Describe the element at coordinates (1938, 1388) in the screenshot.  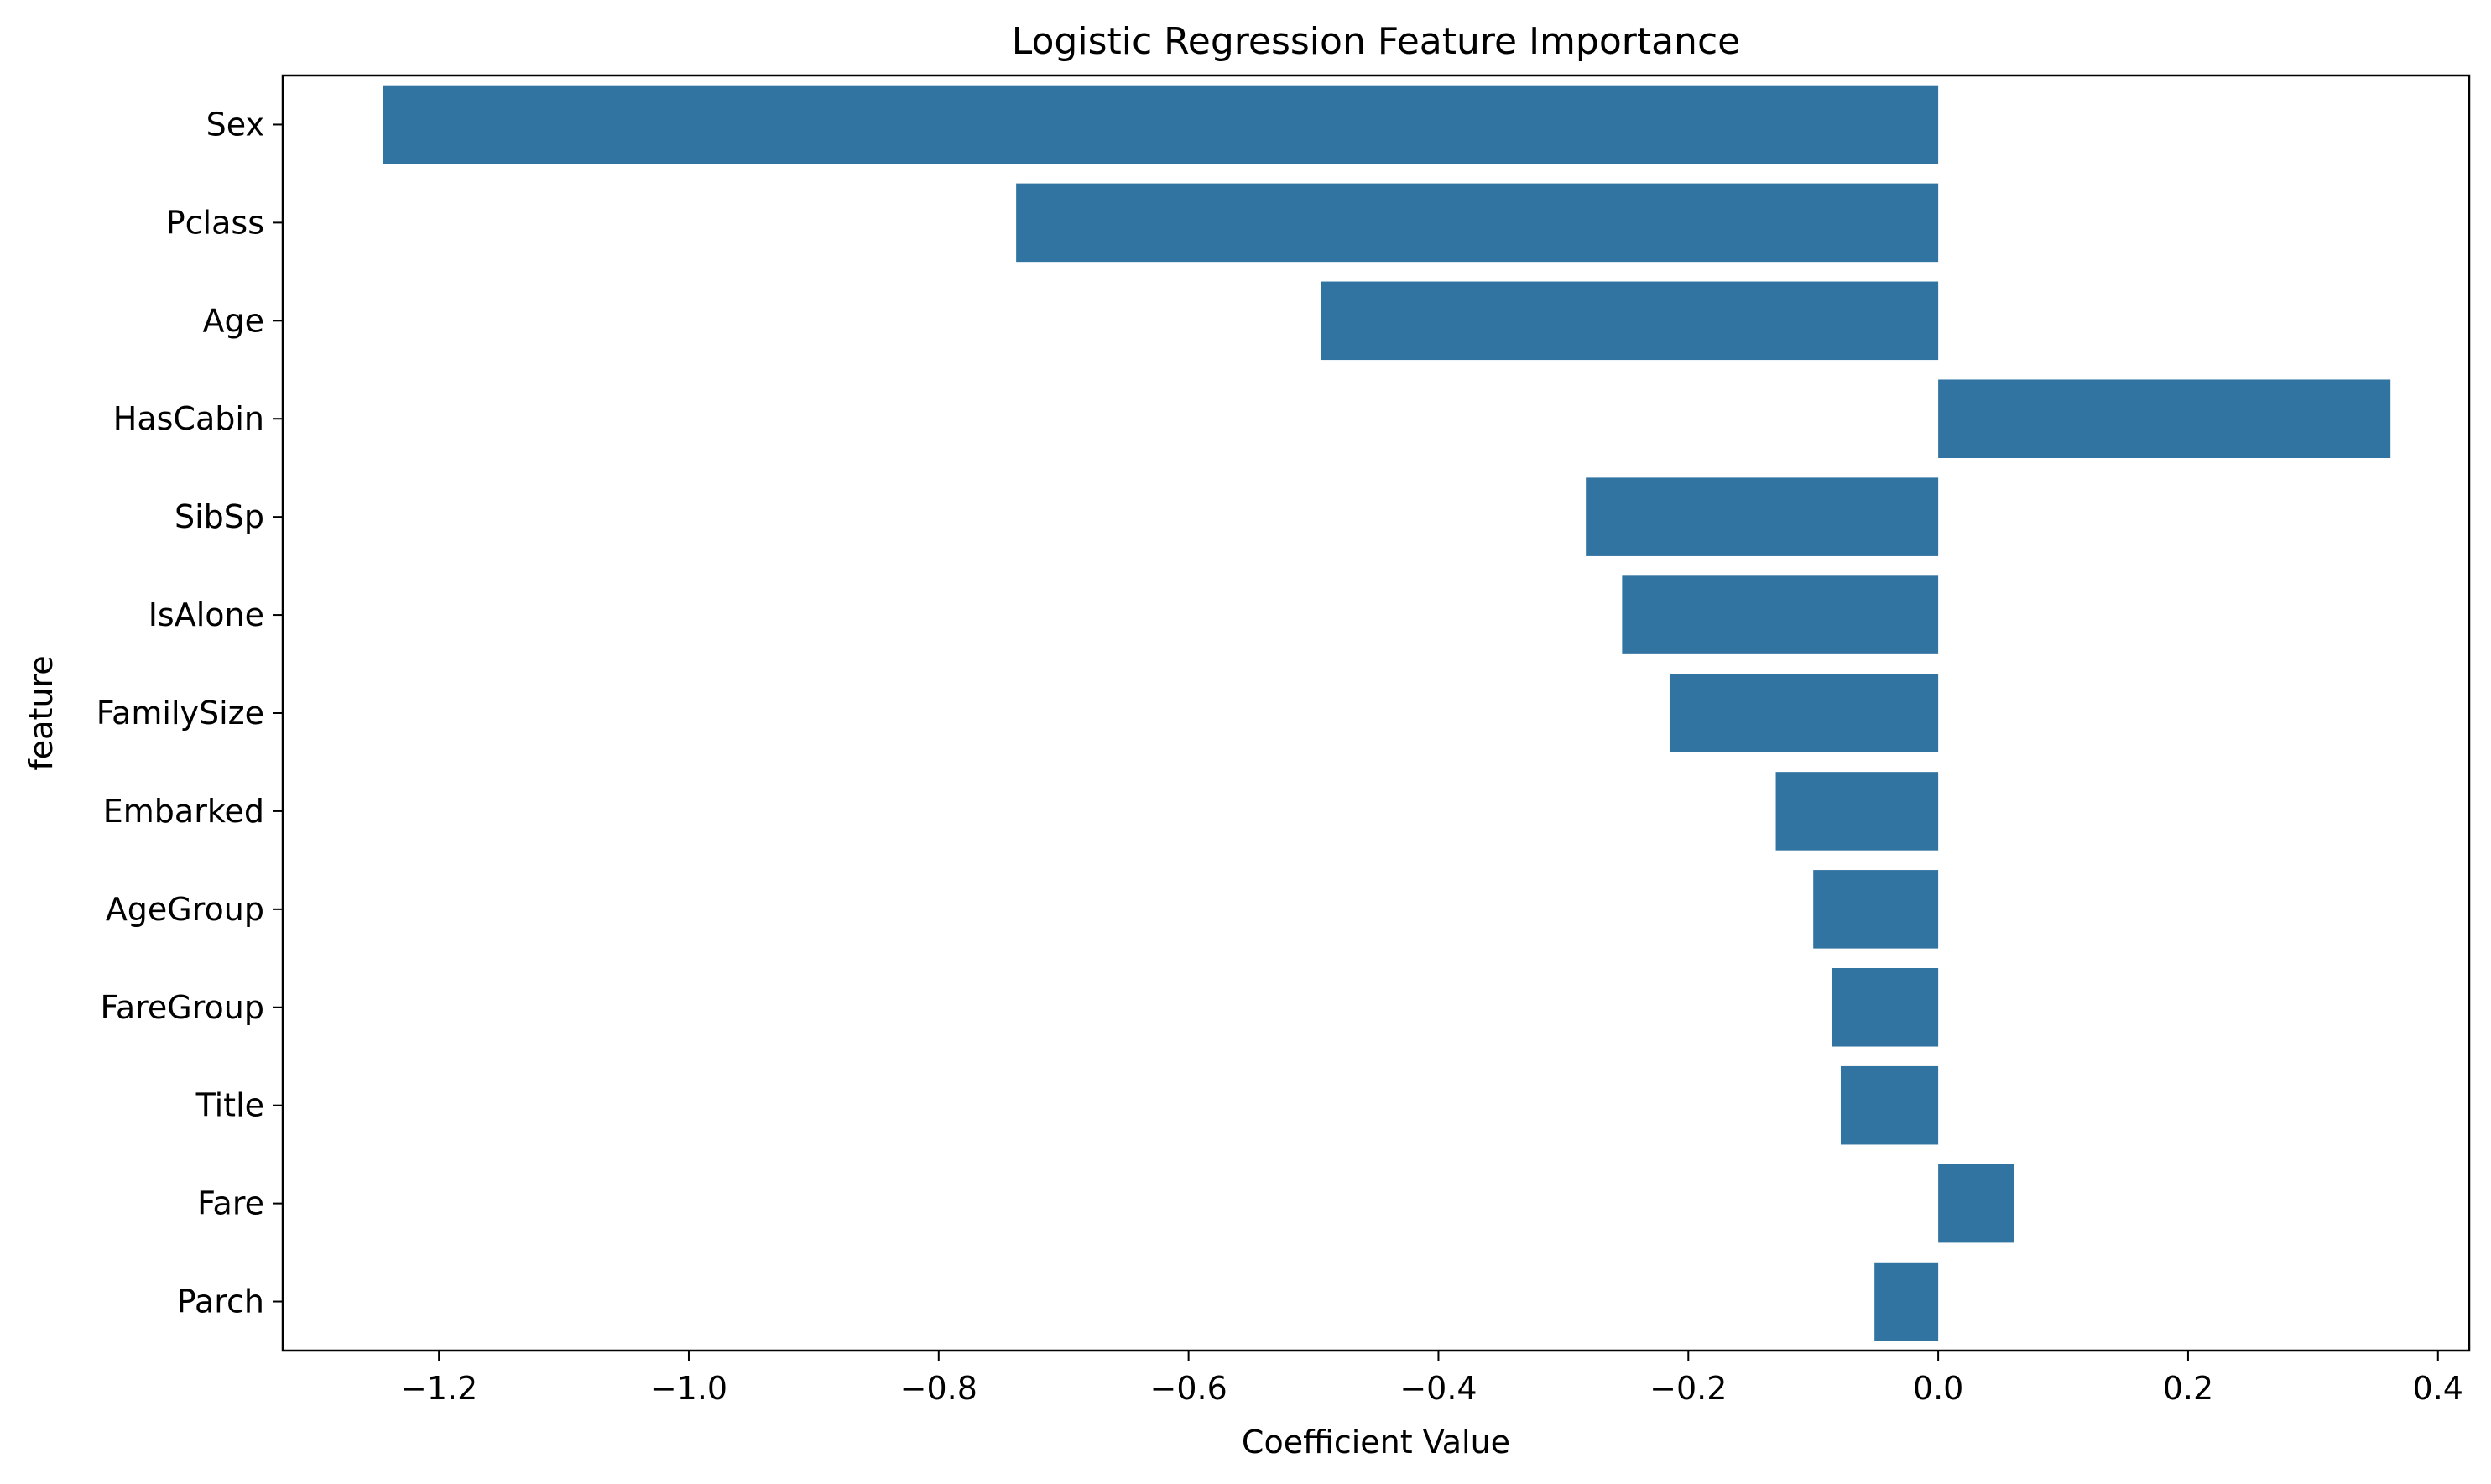
I see `x-tick-label: 0.0` at that location.